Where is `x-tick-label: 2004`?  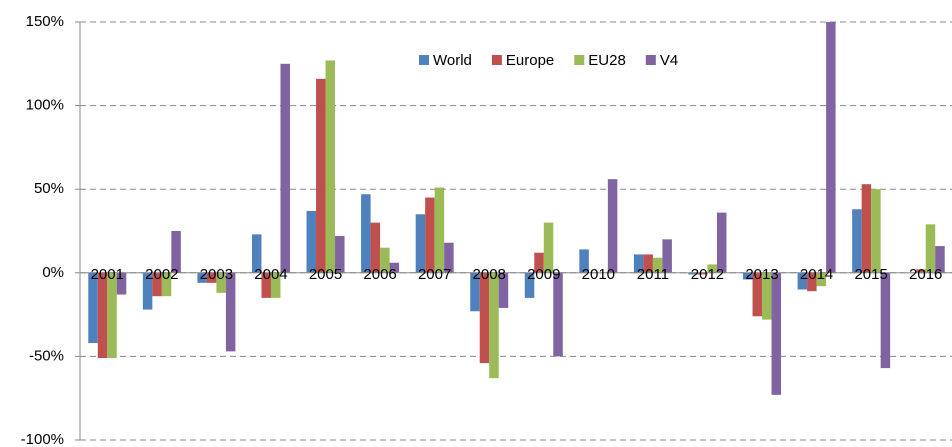
x-tick-label: 2004 is located at coordinates (270, 274).